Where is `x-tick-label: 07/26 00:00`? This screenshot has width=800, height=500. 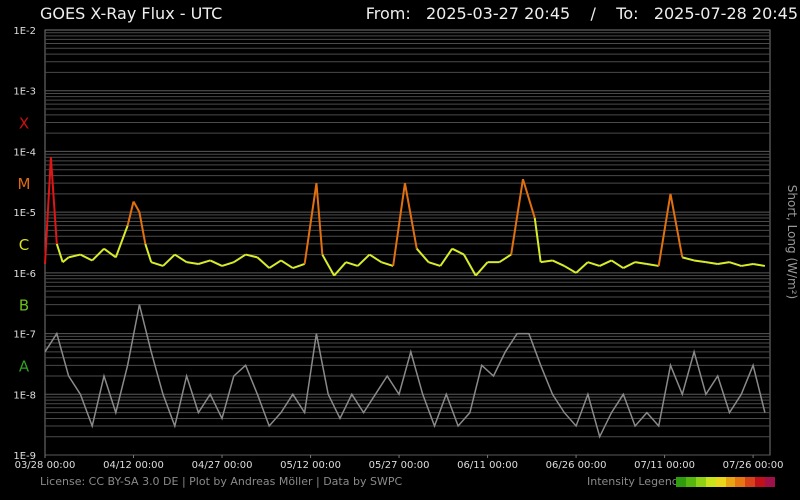
x-tick-label: 07/26 00:00 is located at coordinates (753, 465).